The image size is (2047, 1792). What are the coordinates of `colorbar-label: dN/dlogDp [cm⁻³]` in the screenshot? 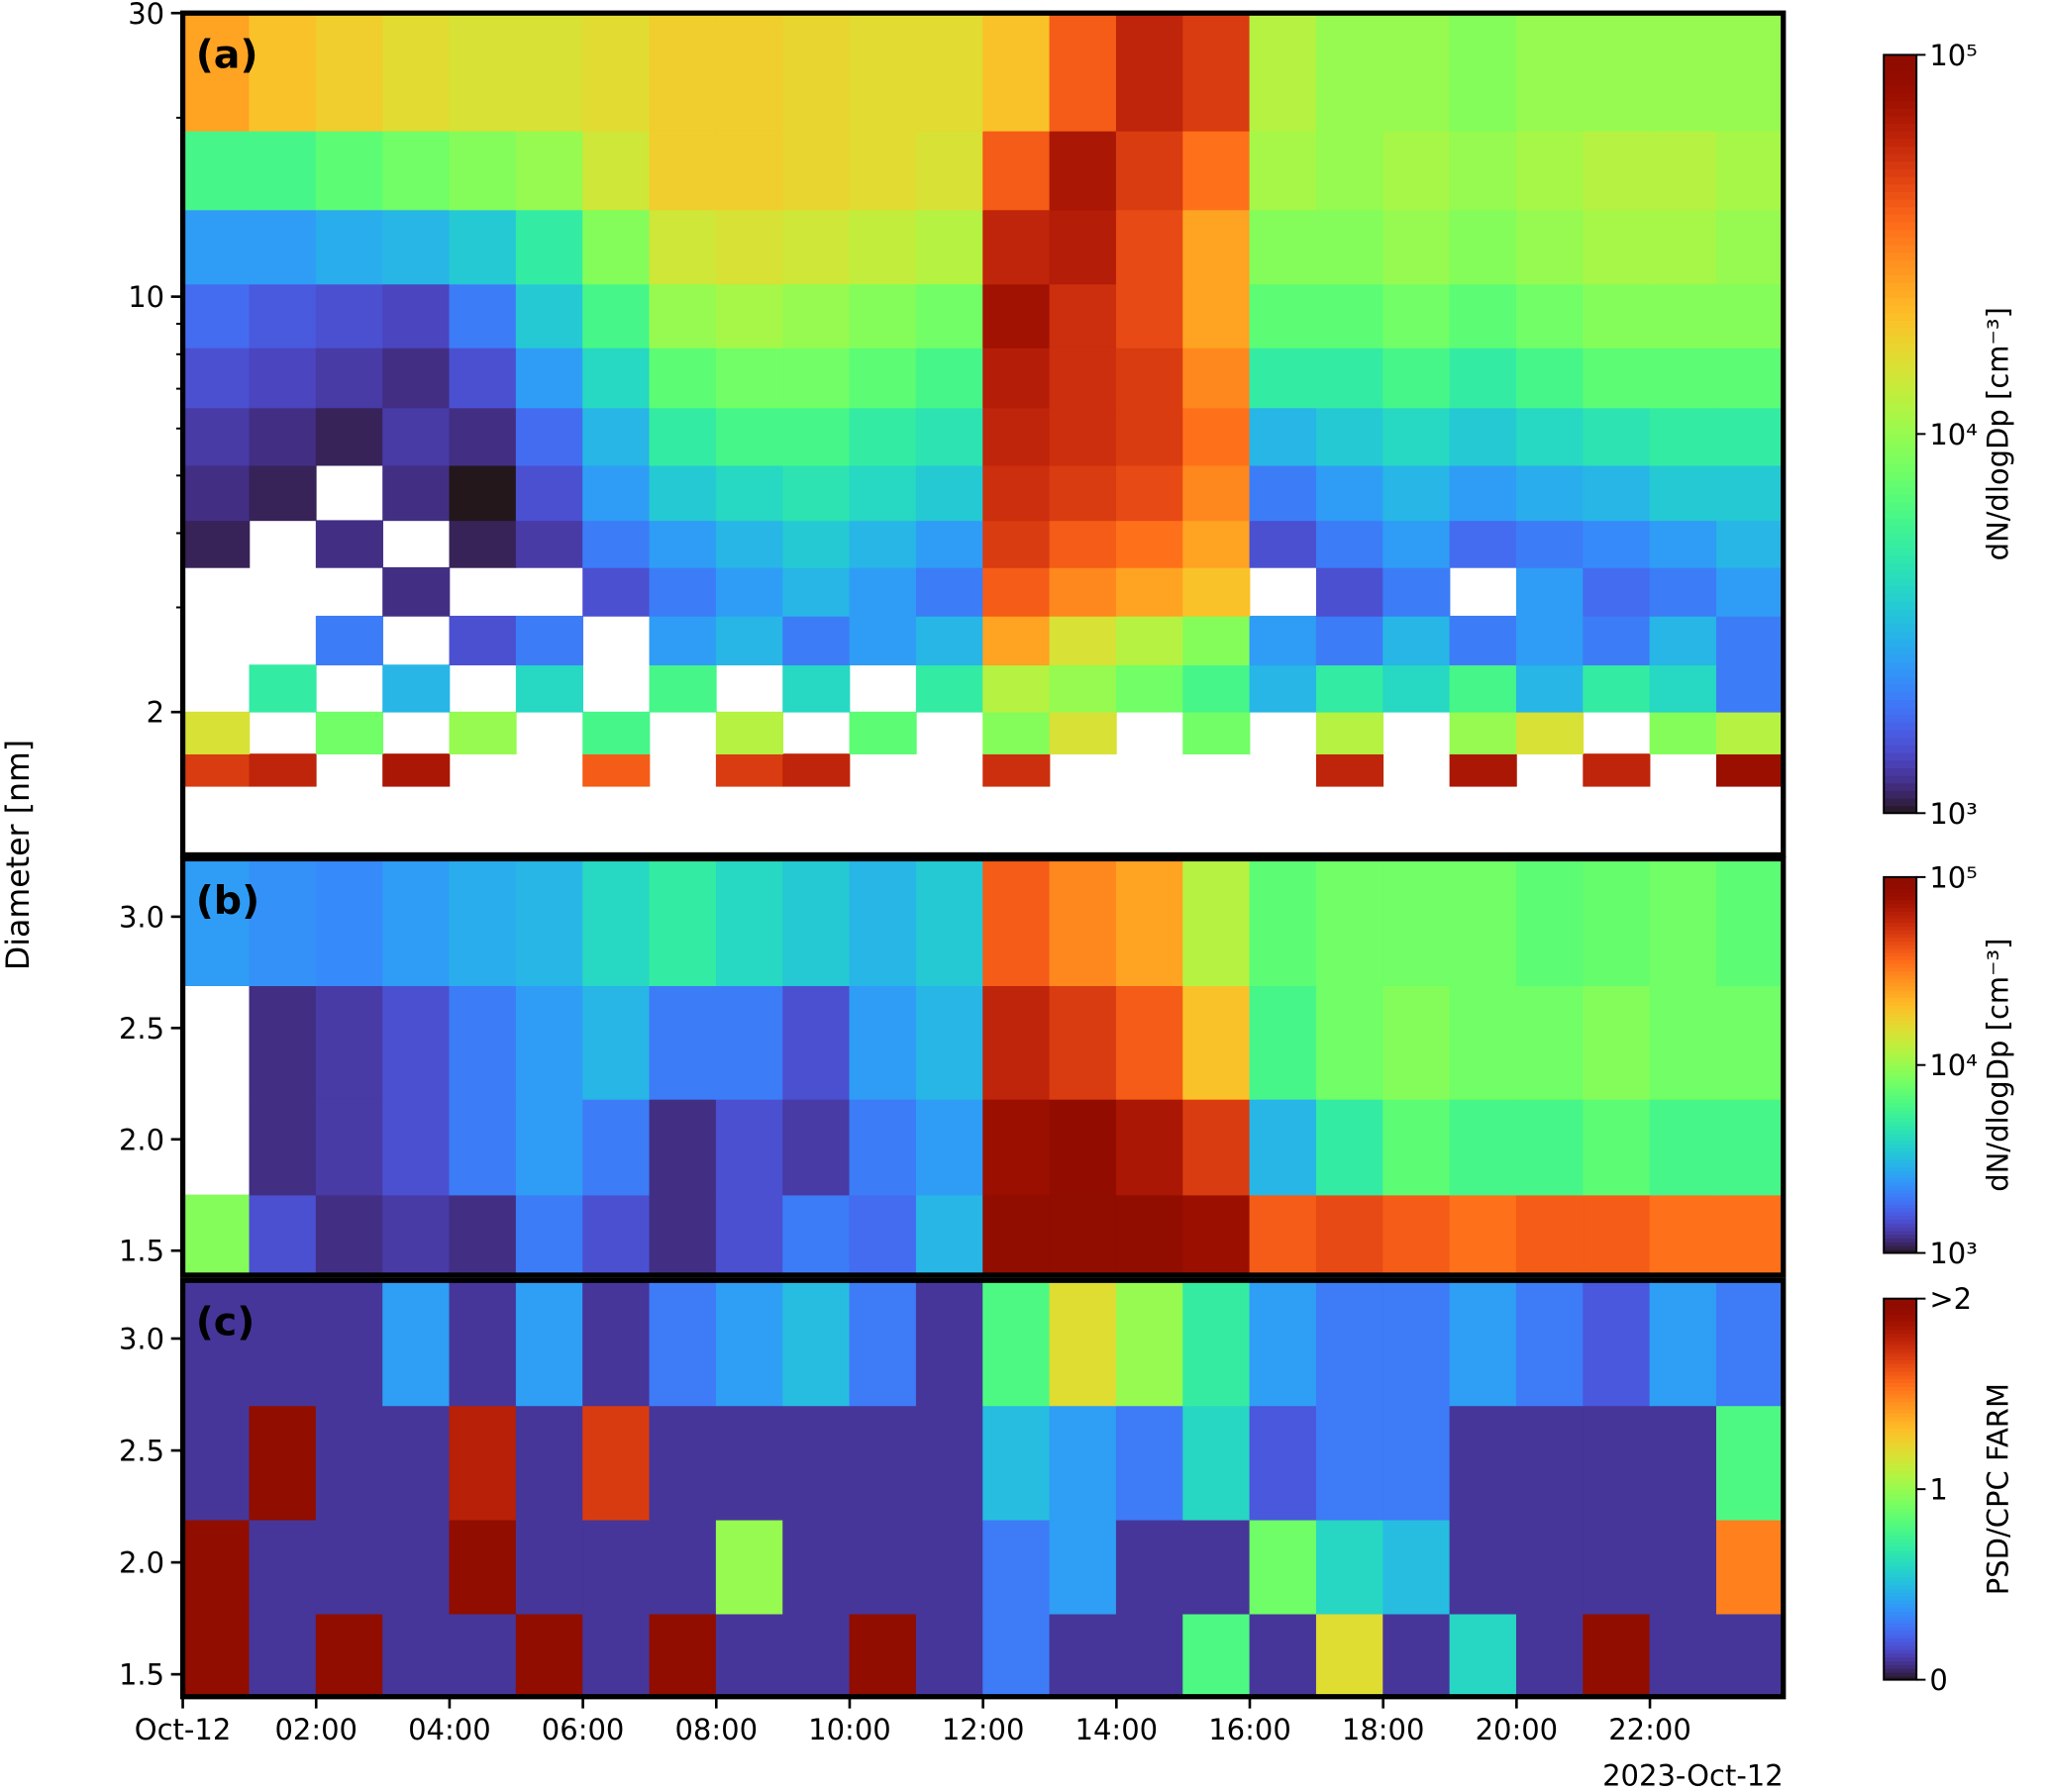 It's located at (1998, 433).